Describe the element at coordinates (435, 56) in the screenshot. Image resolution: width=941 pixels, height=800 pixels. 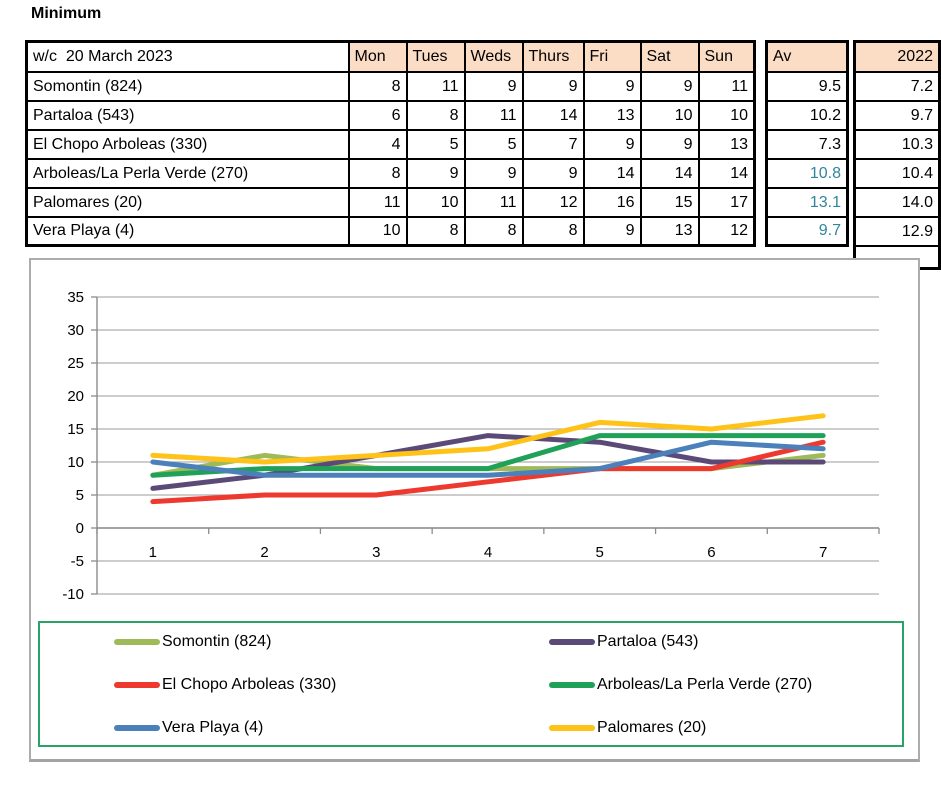
I see `day-header-tues: Tues` at that location.